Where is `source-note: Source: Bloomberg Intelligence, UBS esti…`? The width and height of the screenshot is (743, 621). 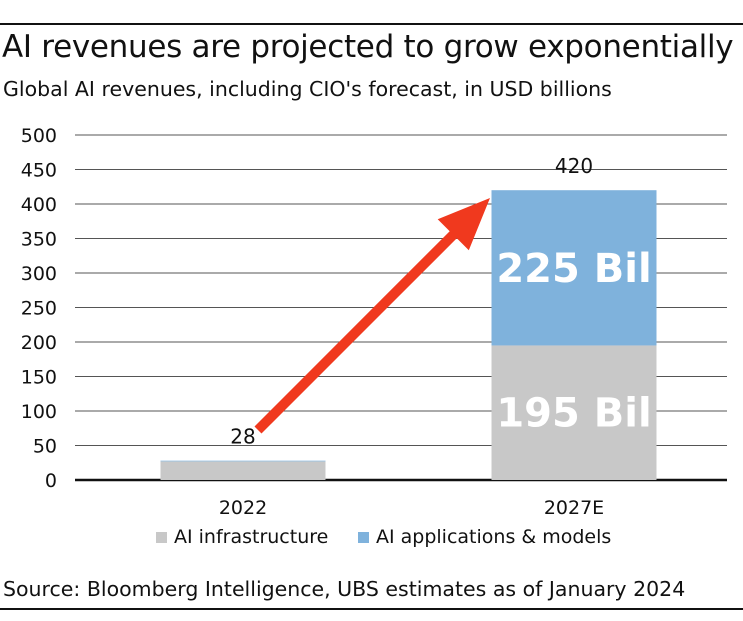
source-note: Source: Bloomberg Intelligence, UBS esti… is located at coordinates (344, 589).